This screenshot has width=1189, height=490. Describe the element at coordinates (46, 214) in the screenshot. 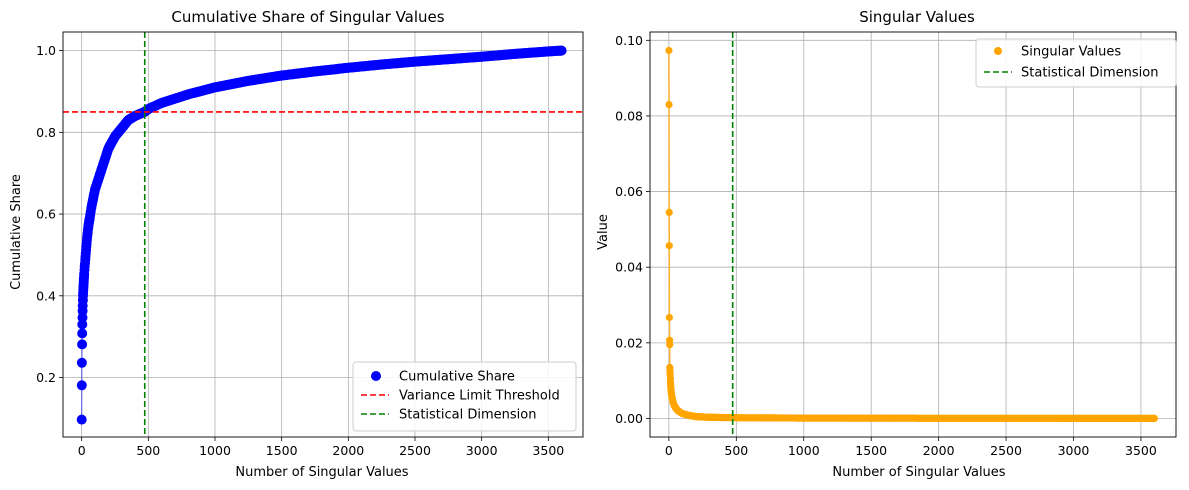

I see `y-tick-label: 0.6` at that location.